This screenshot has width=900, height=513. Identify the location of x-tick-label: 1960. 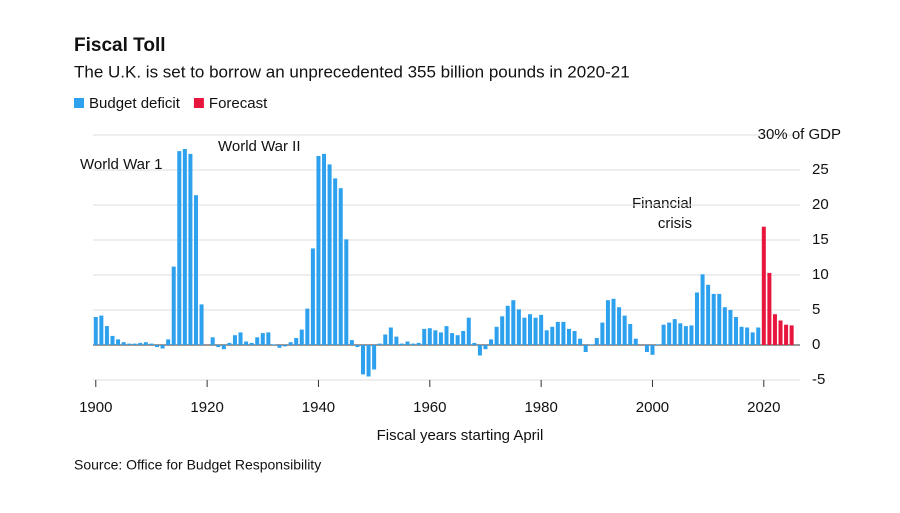
(429, 407).